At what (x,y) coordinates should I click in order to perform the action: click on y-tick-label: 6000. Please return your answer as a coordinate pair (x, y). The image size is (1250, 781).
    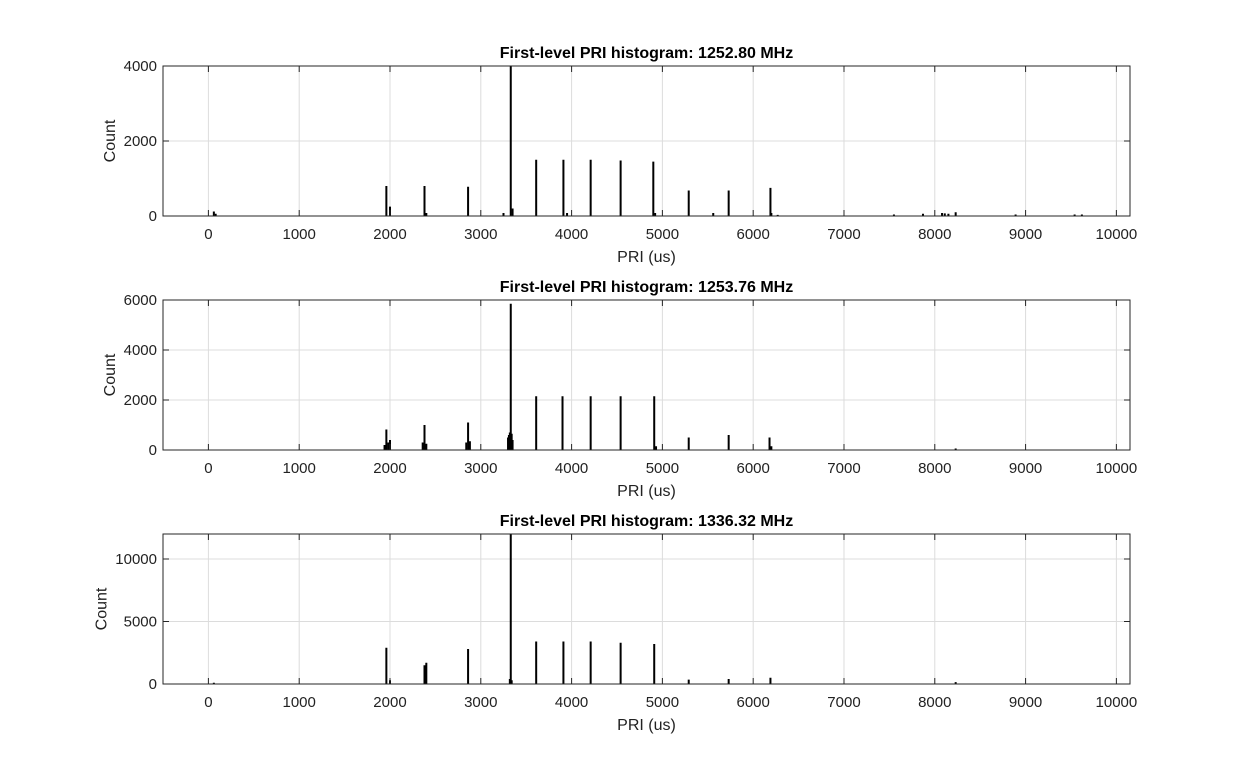
    Looking at the image, I should click on (140, 300).